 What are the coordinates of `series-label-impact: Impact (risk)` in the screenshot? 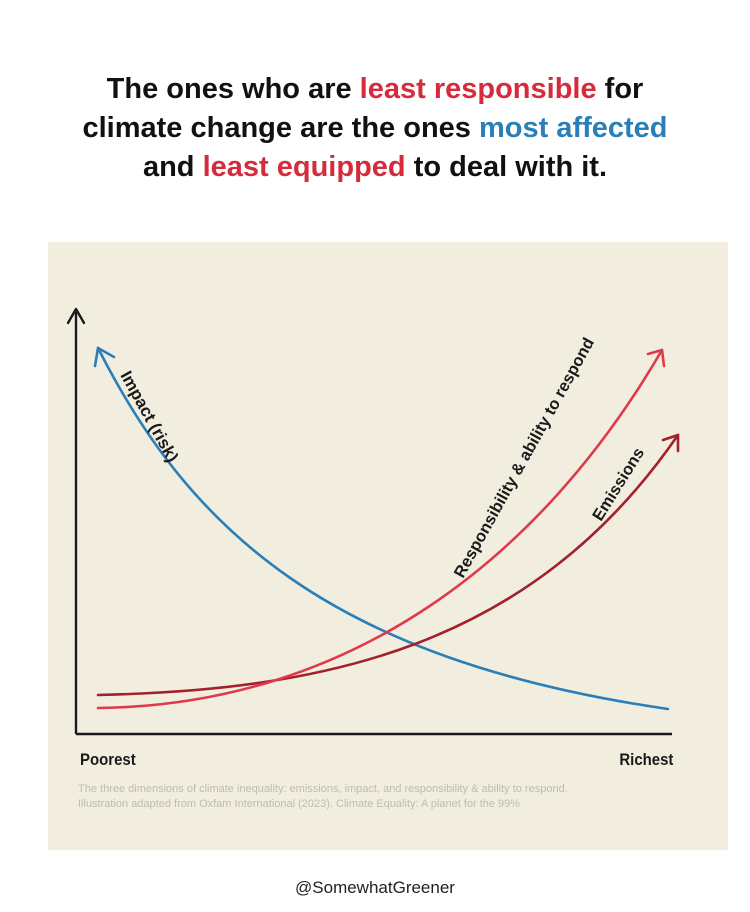 It's located at (150, 417).